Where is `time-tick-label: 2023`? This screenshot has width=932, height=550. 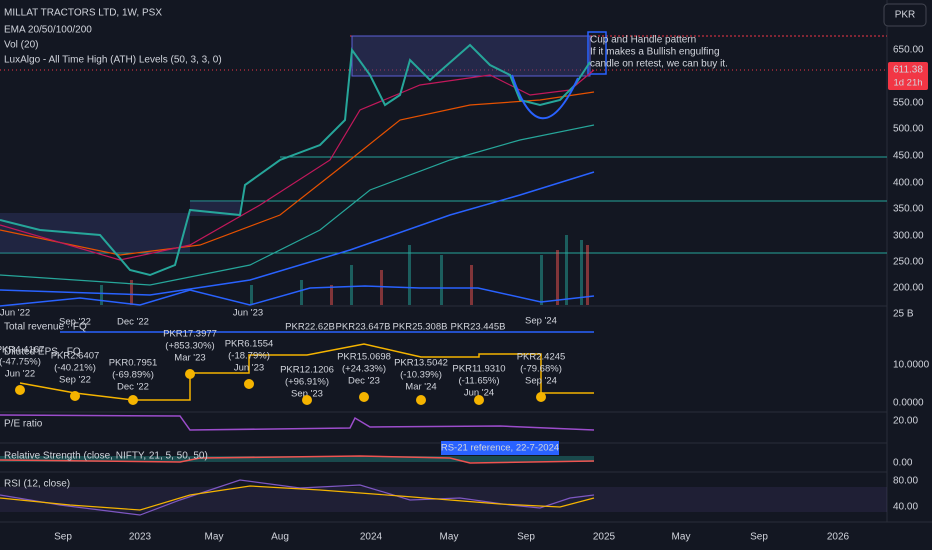 time-tick-label: 2023 is located at coordinates (140, 537).